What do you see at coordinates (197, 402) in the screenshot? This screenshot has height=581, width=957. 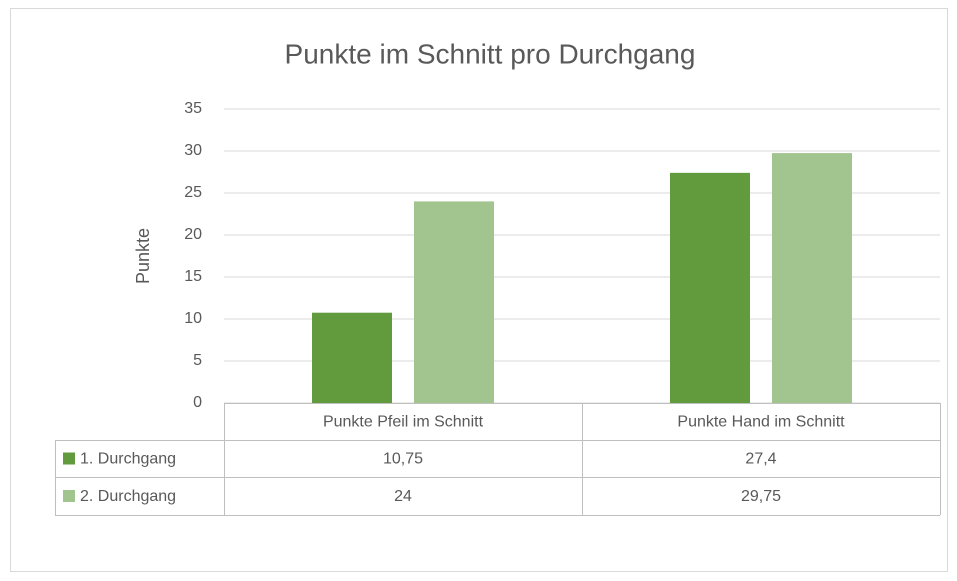 I see `y-tick-label: 0` at bounding box center [197, 402].